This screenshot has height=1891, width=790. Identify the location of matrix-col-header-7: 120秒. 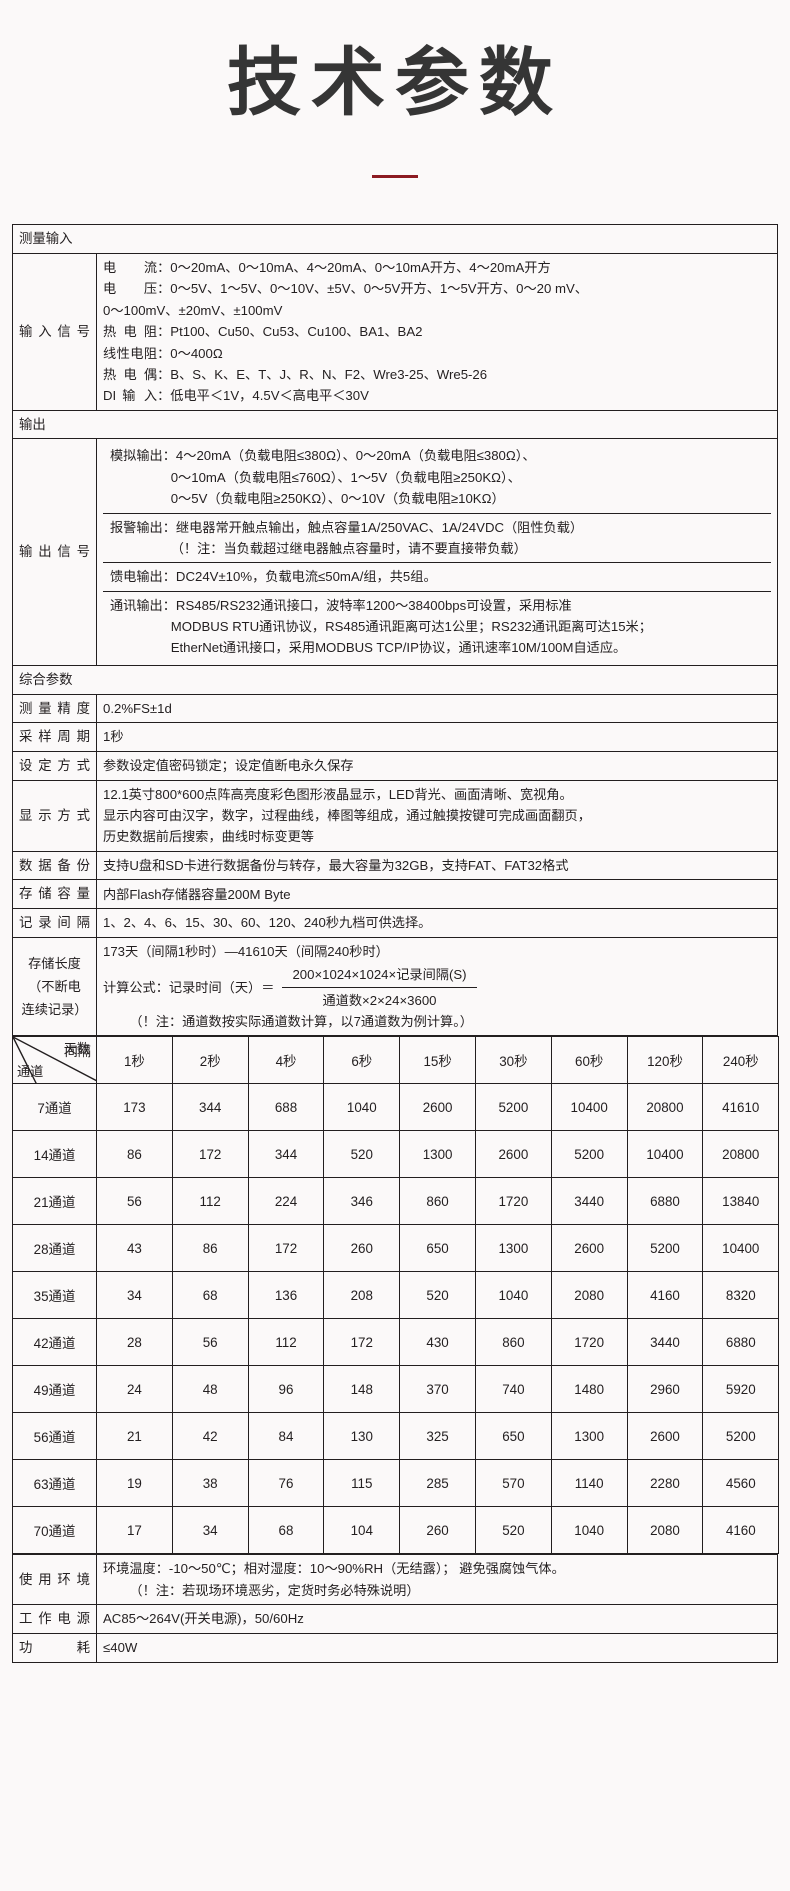
(665, 1060).